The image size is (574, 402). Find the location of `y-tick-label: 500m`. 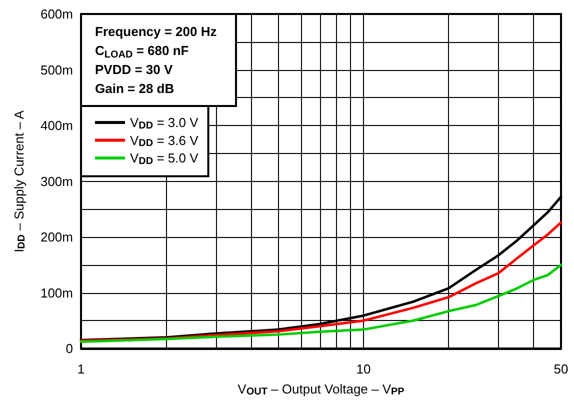

y-tick-label: 500m is located at coordinates (56, 70).